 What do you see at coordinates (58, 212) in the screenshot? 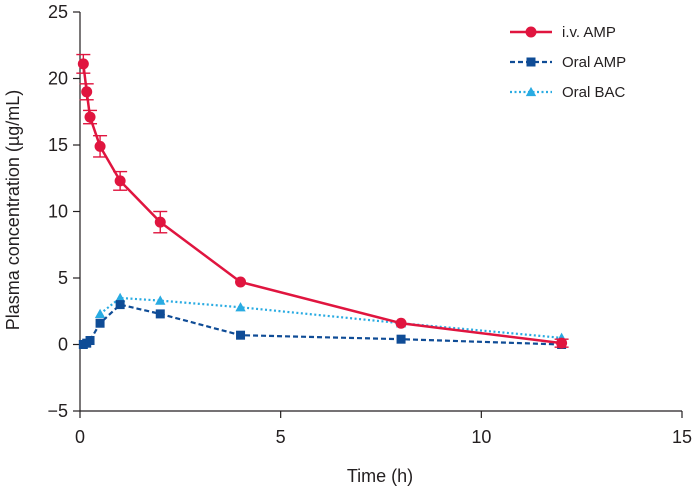
I see `y-tick-label: 10` at bounding box center [58, 212].